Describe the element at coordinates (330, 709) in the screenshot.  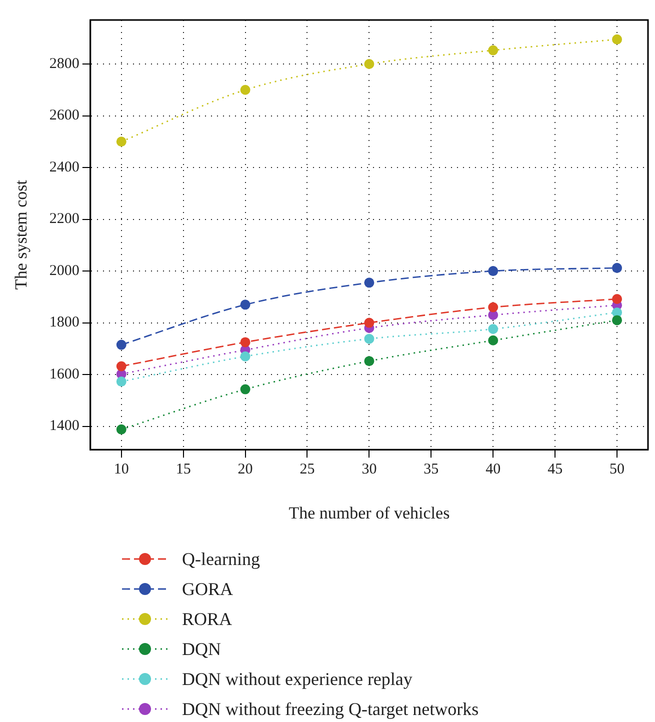
I see `legend-label: DQN without freezing Q-target networks` at that location.